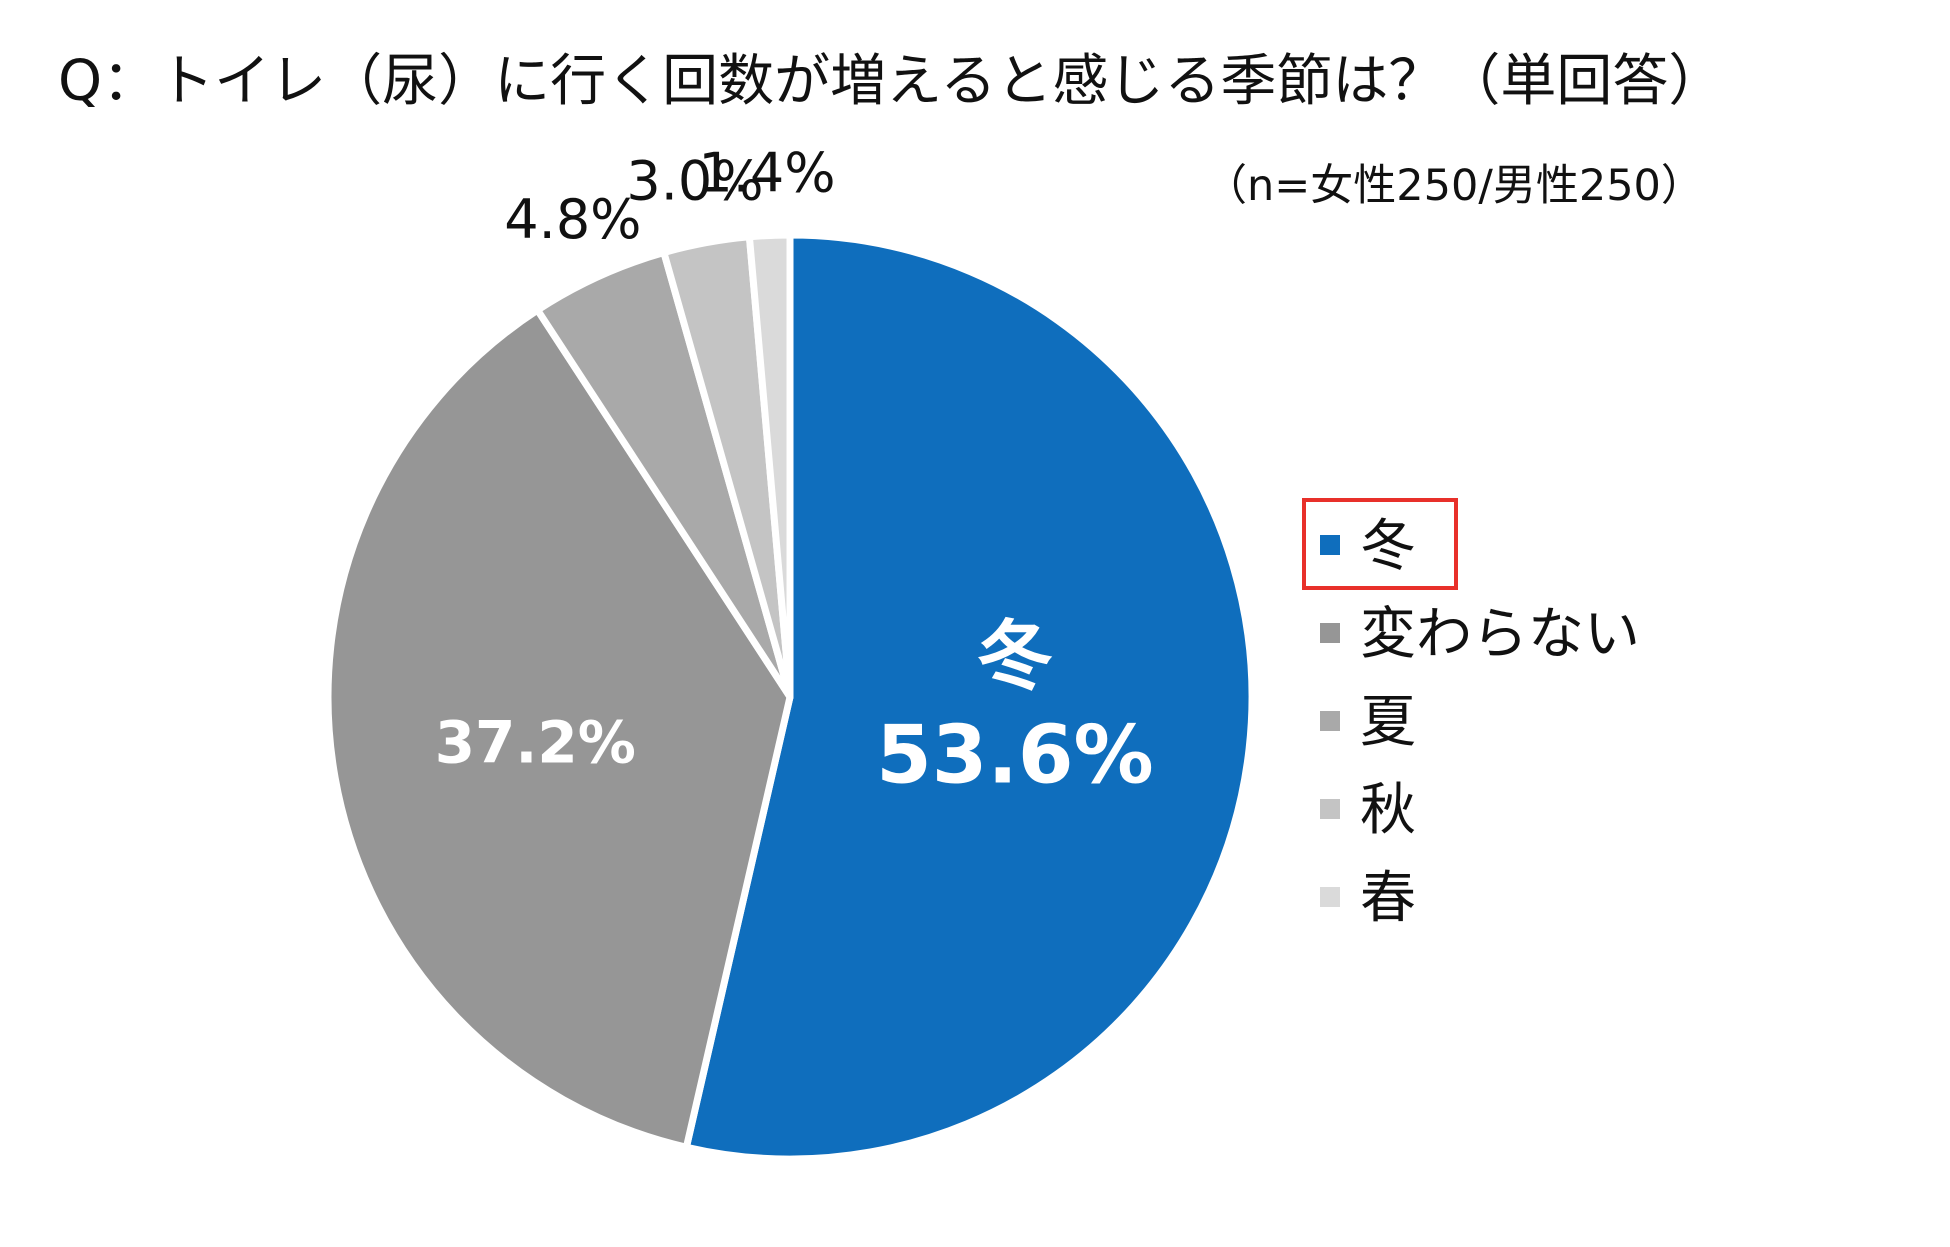  Describe the element at coordinates (694, 181) in the screenshot. I see `slice-label-4: 3.0%` at that location.